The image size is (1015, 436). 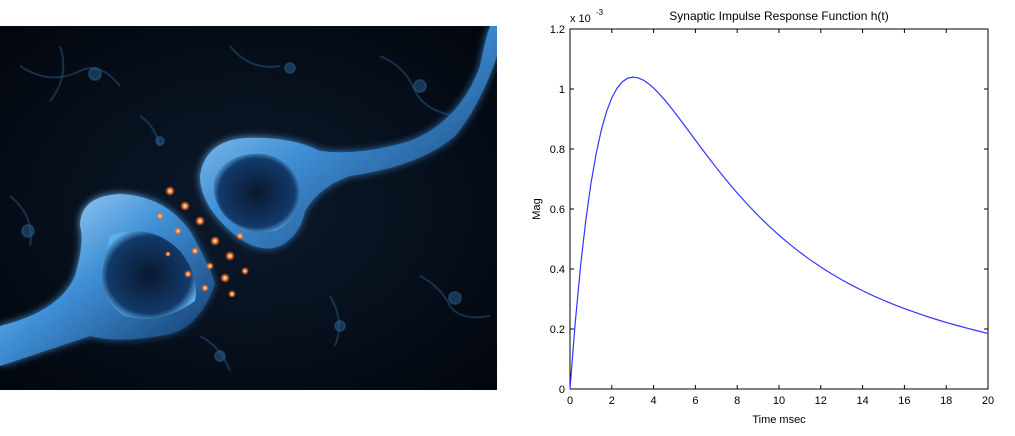 I want to click on x-tick-label: 12, so click(x=821, y=401).